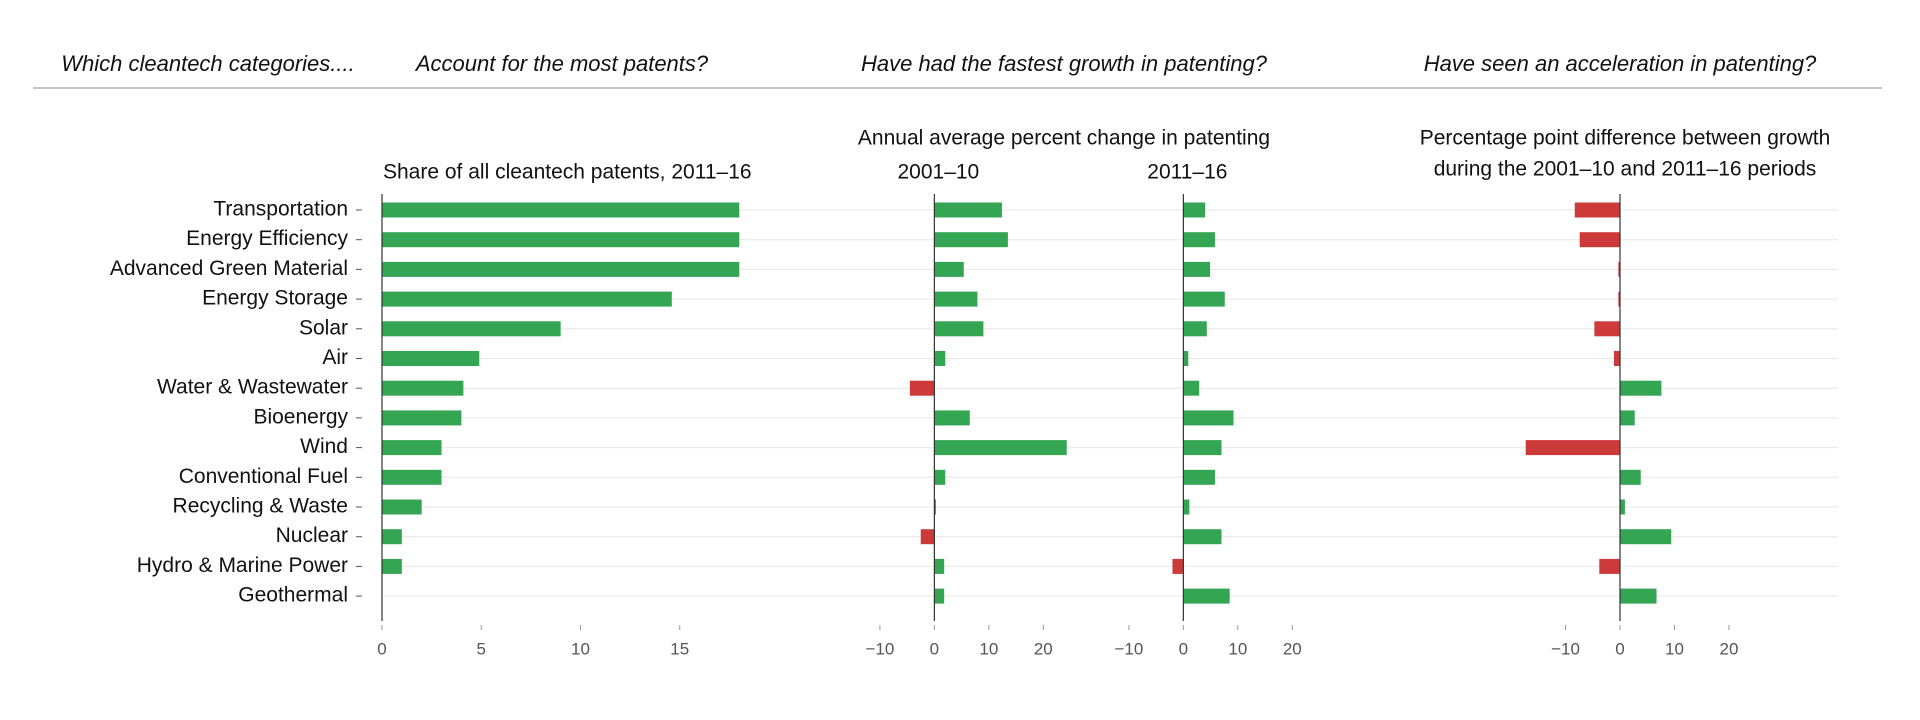 This screenshot has height=720, width=1920. I want to click on header-question: Account for the most patents?, so click(561, 63).